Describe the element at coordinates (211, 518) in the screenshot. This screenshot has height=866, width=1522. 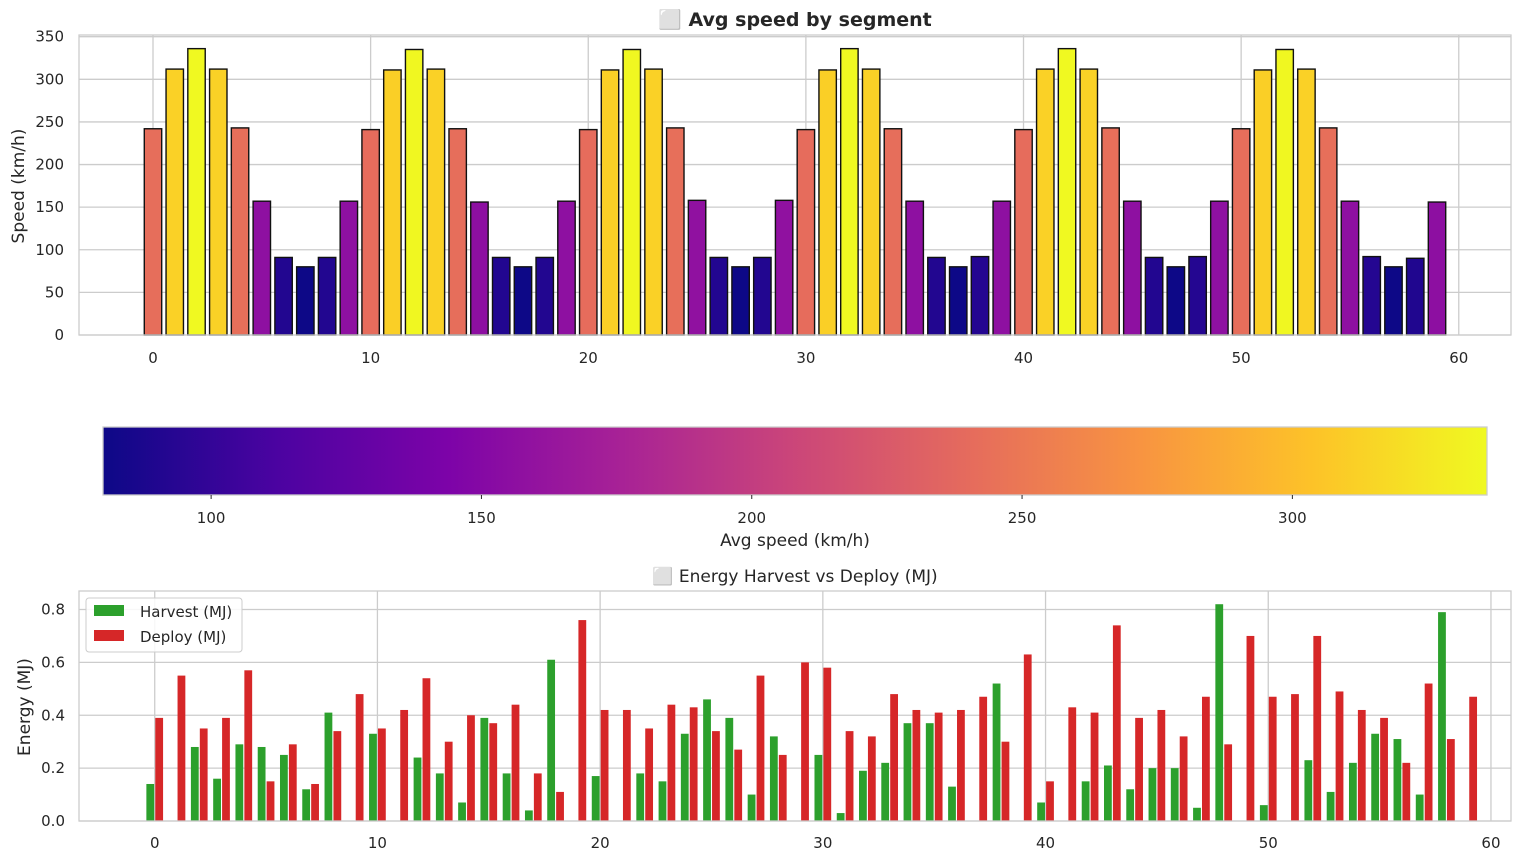
I see `colorbar-tick-label: 100` at that location.